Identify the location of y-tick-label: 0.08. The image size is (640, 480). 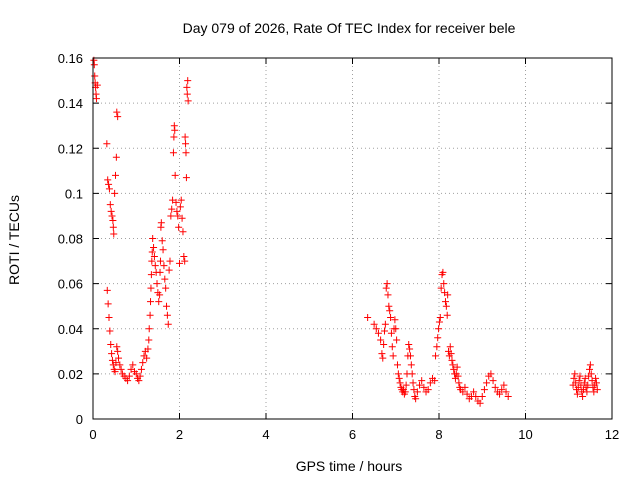
(70, 239).